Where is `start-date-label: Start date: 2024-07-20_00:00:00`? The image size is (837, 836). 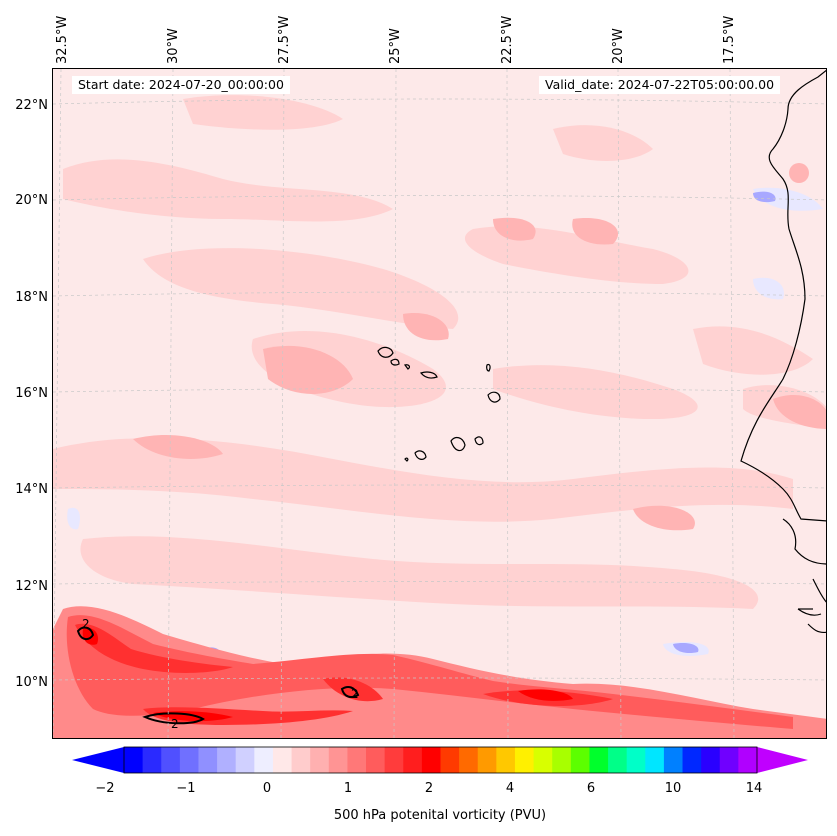
start-date-label: Start date: 2024-07-20_00:00:00 is located at coordinates (181, 85).